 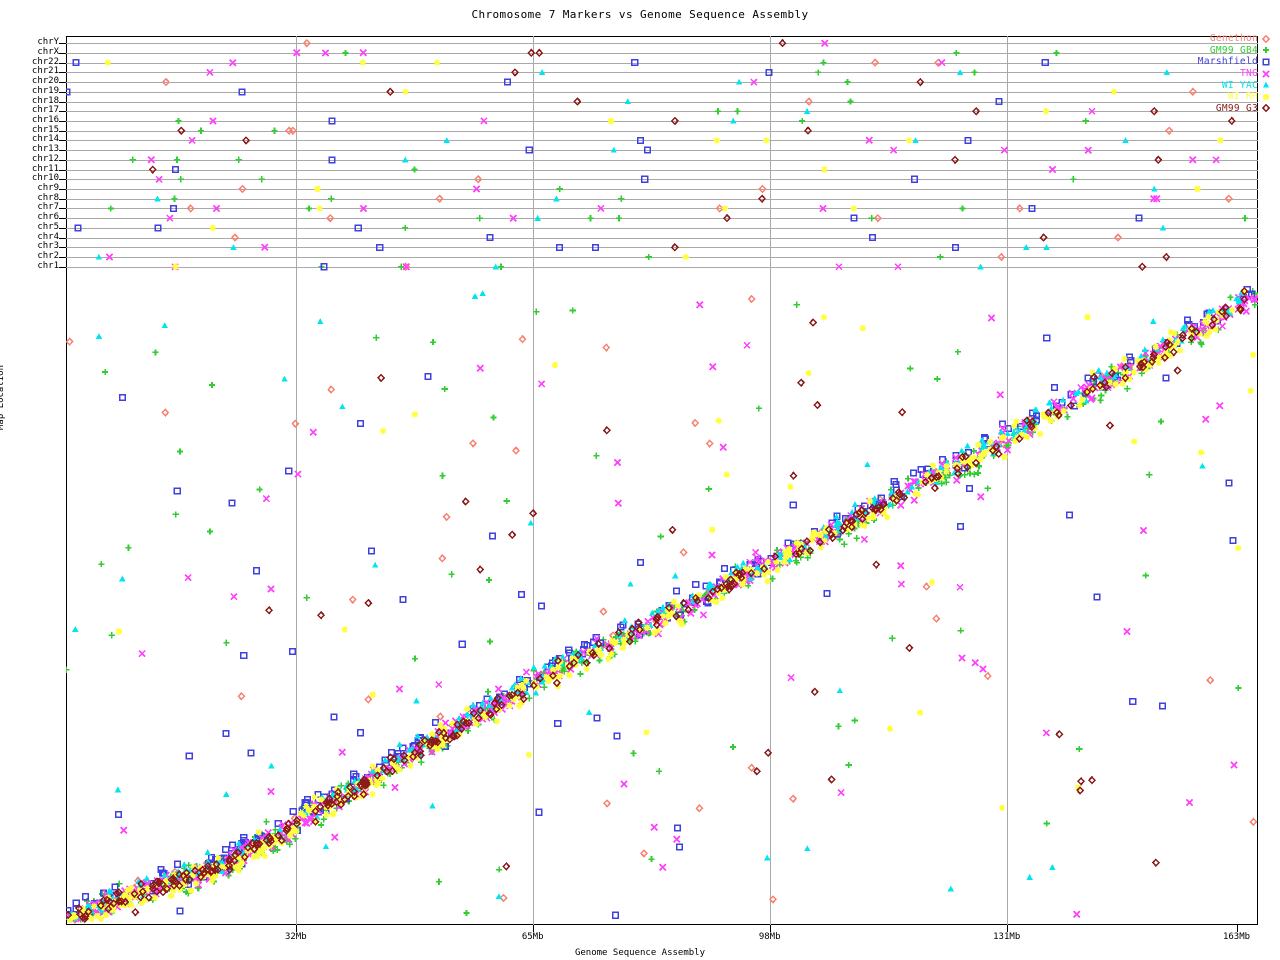 I want to click on legend-label: WI YAC, so click(x=1239, y=85).